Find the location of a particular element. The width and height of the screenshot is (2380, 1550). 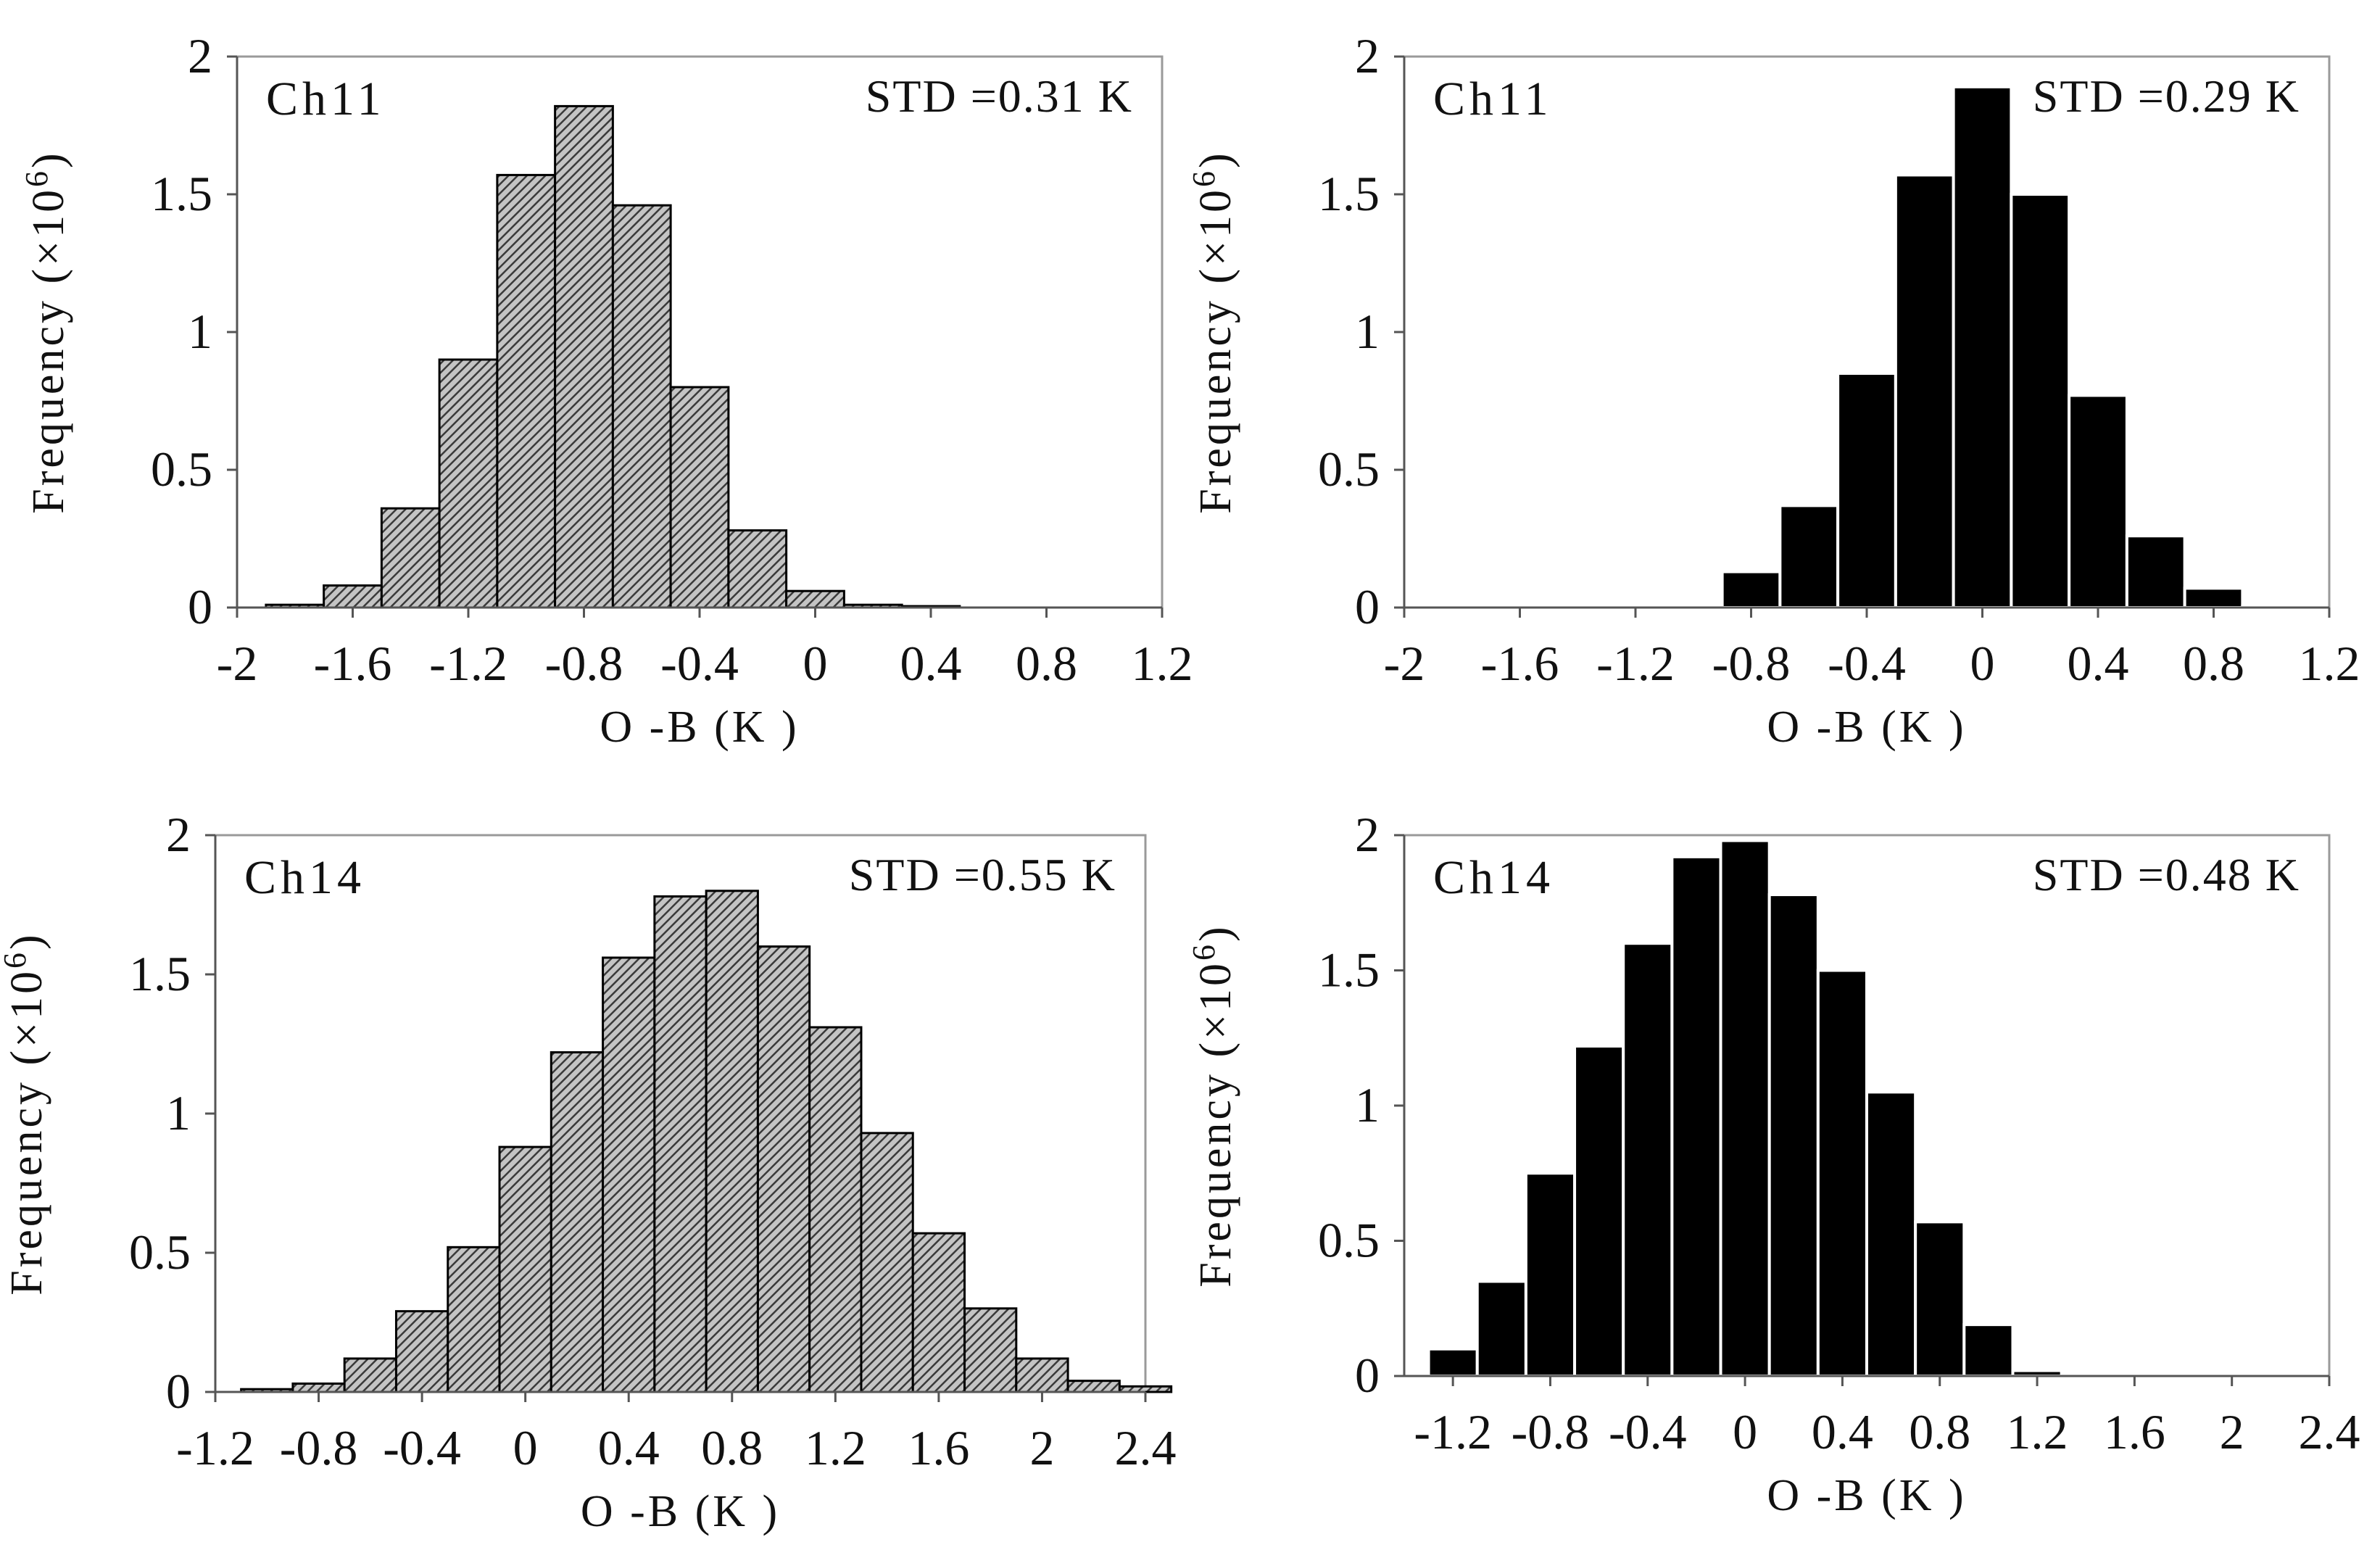

x-tick-label: 1.6 is located at coordinates (2134, 1431).